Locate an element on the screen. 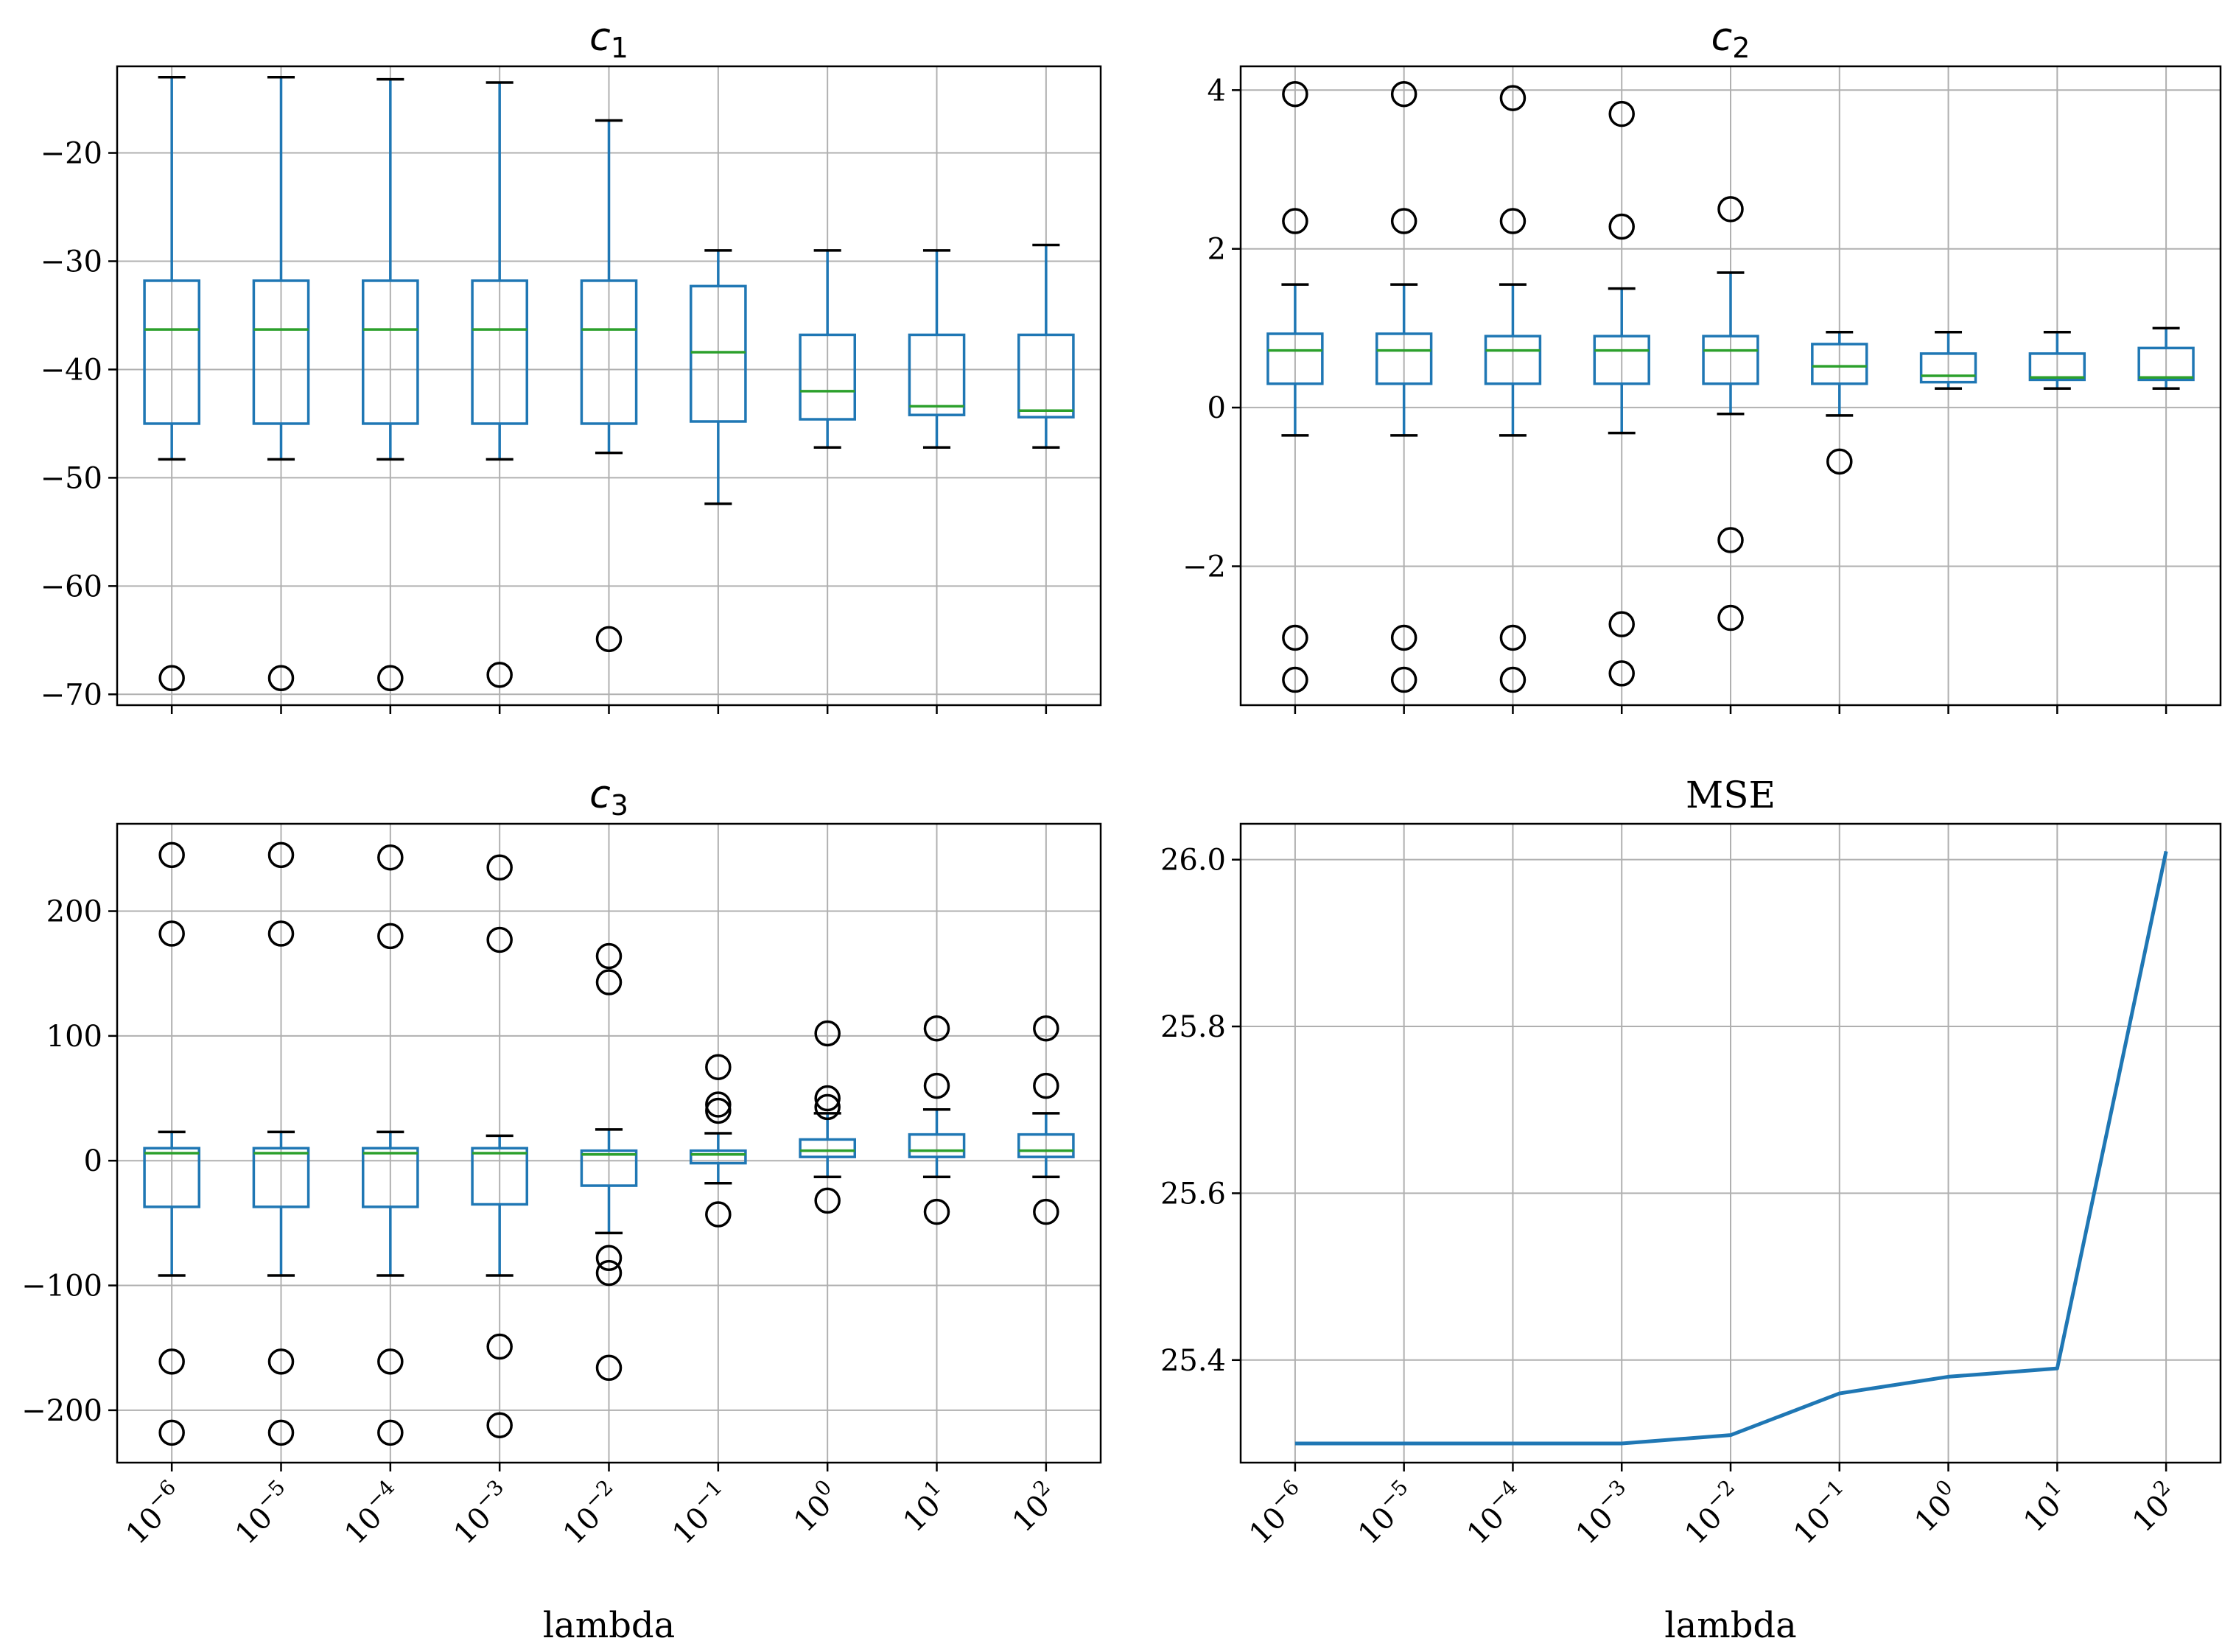  y-tick-label: 0 is located at coordinates (93, 1161).